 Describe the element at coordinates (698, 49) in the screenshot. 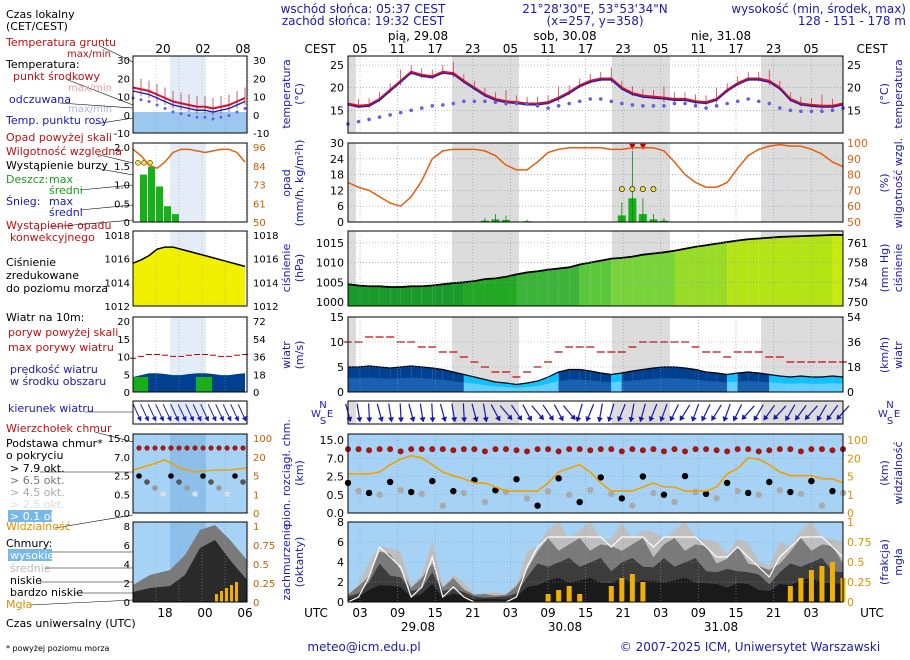

I see `hour-top-label: 11` at that location.